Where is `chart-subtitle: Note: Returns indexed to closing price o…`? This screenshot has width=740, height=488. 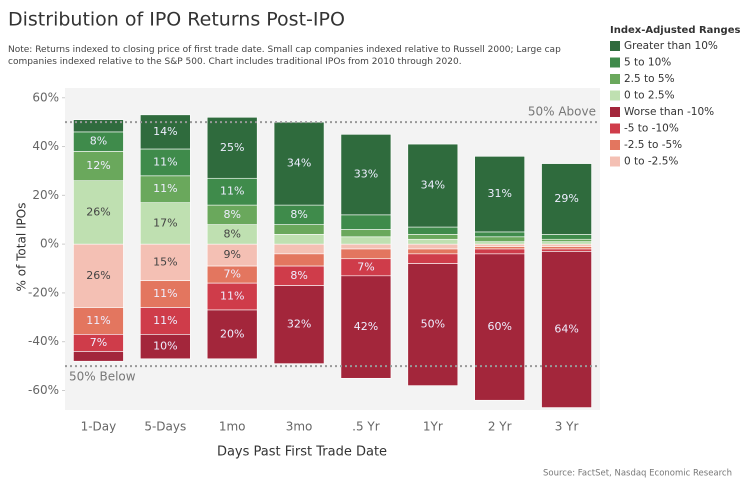
chart-subtitle: Note: Returns indexed to closing price o… is located at coordinates (284, 56).